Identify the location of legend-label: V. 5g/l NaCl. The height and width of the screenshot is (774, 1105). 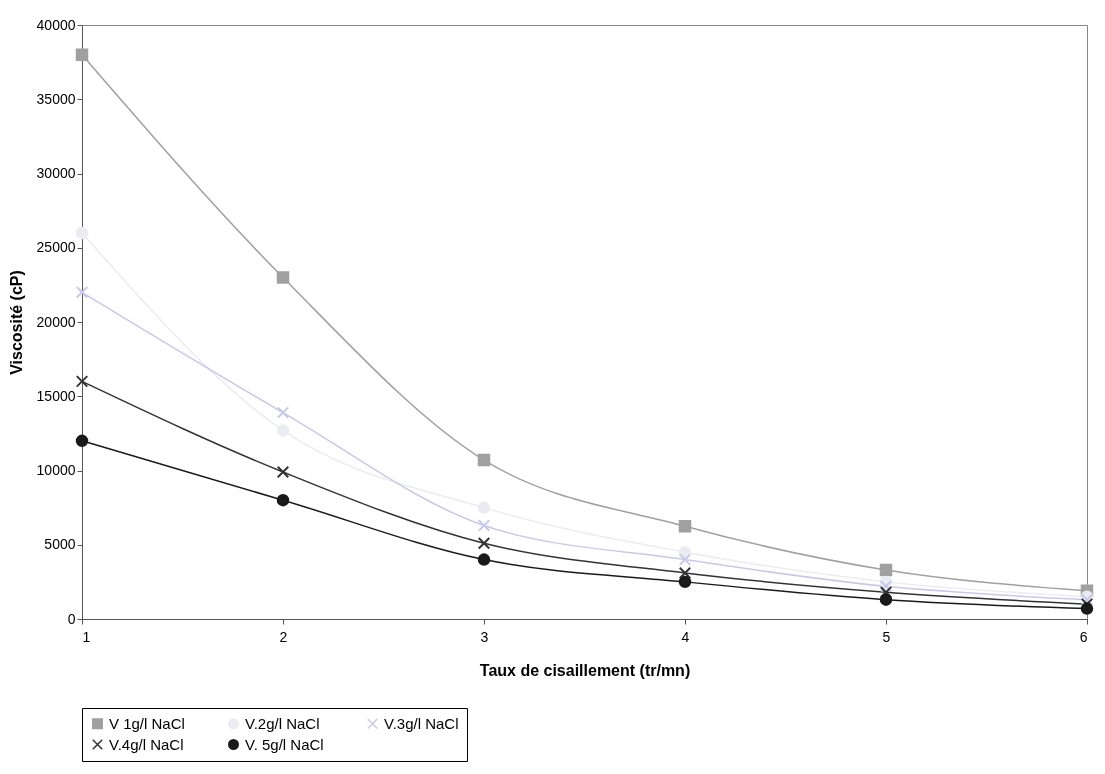
(284, 744).